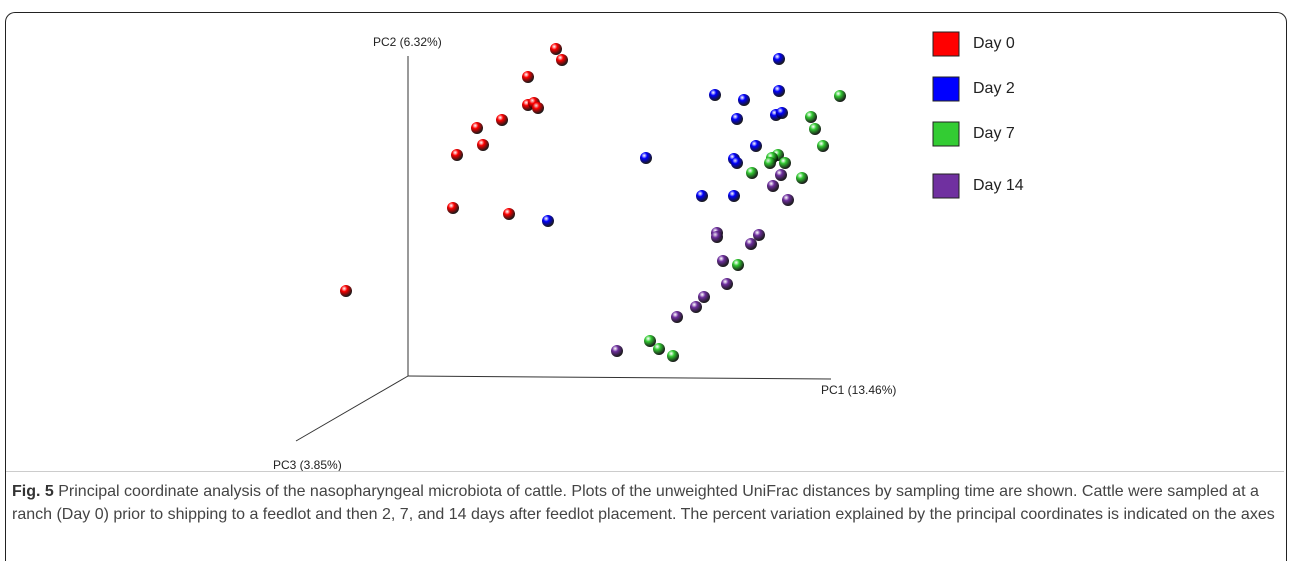  What do you see at coordinates (307, 465) in the screenshot?
I see `z-axis-label: PC3 (3.85%)` at bounding box center [307, 465].